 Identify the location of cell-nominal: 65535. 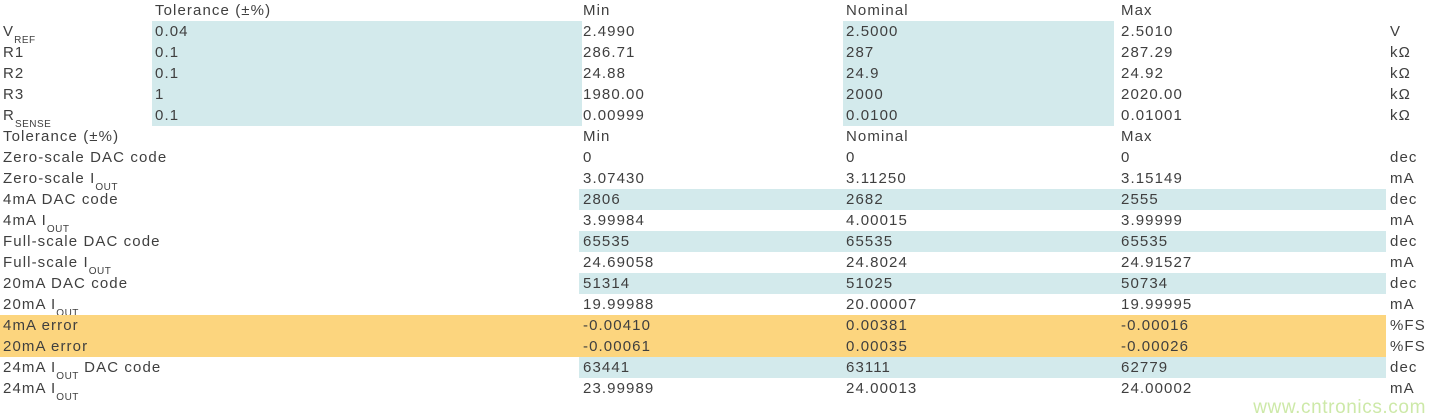
(870, 241).